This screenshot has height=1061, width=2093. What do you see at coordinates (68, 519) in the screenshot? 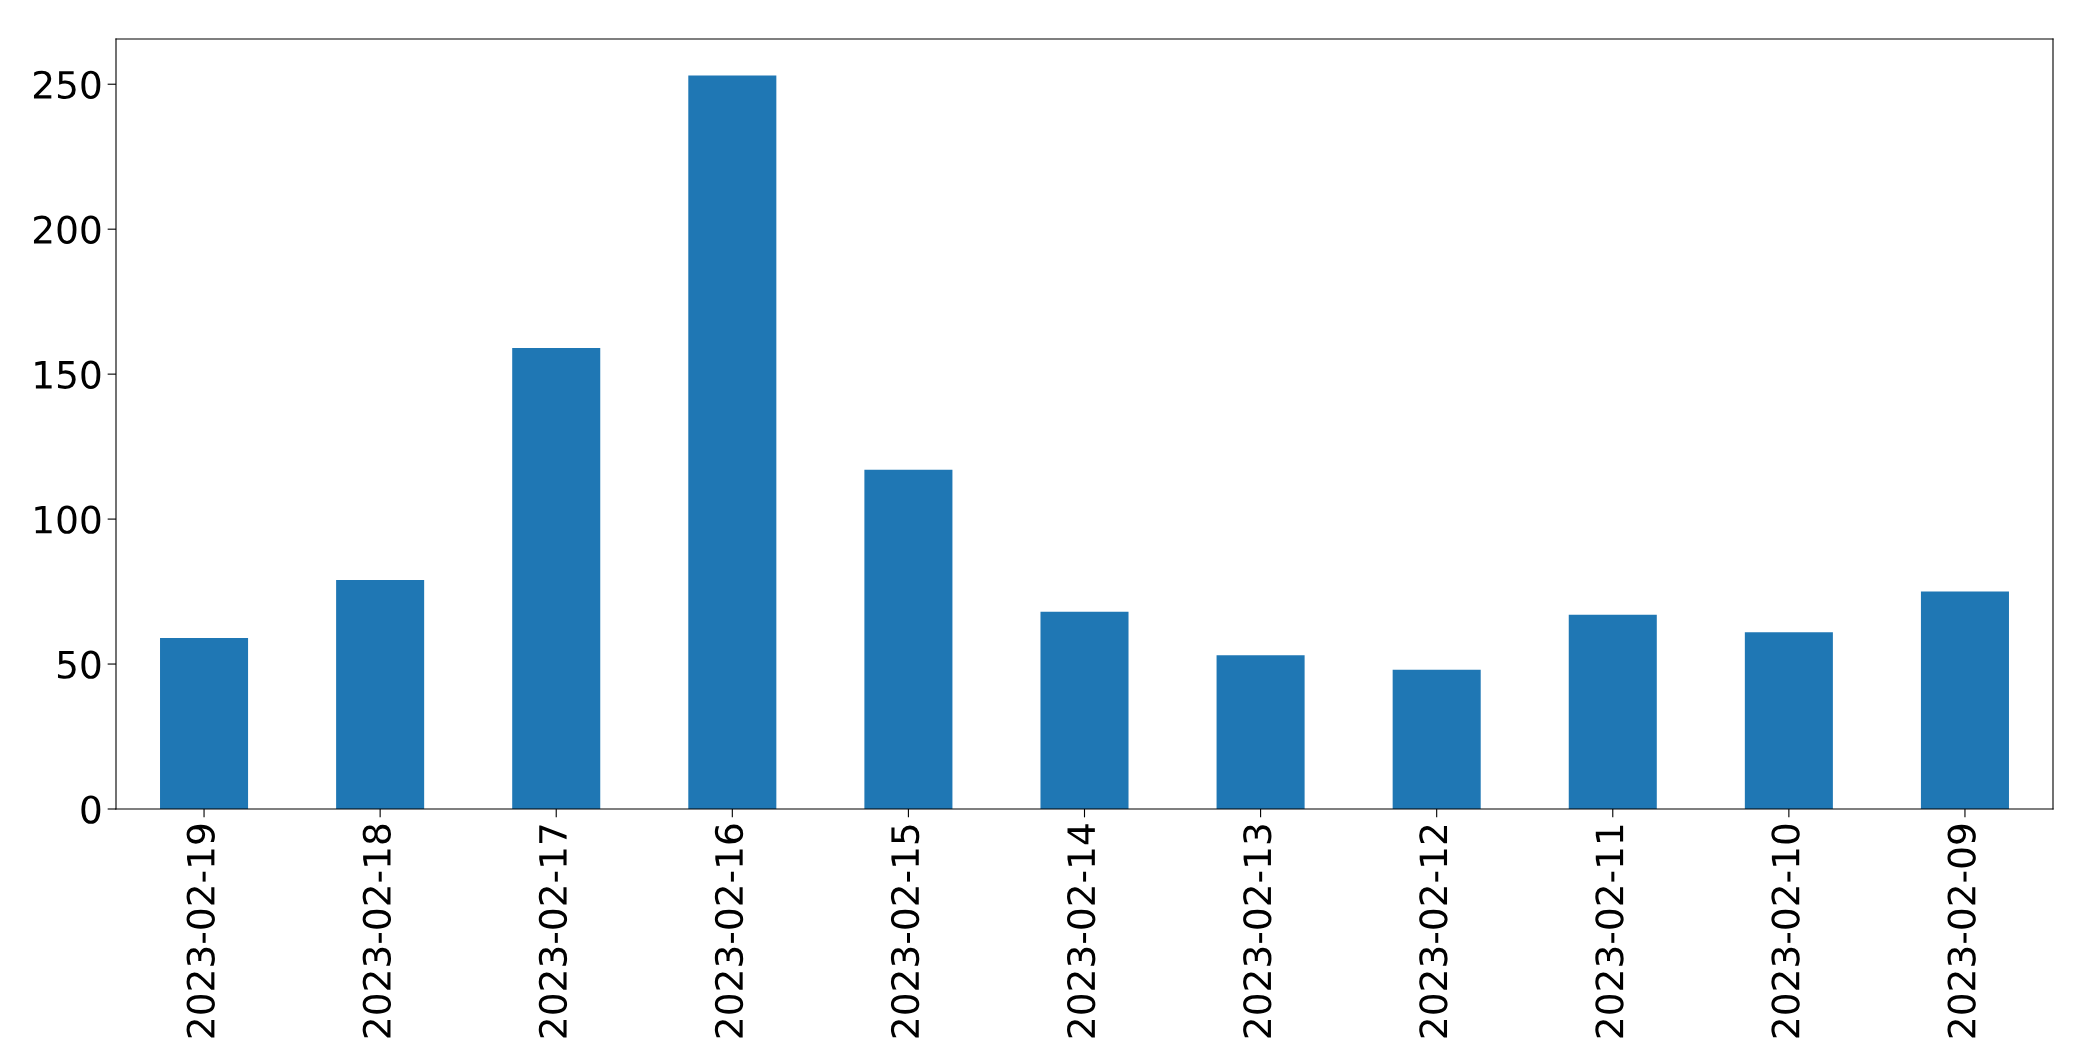
I see `y-tick-label: 100` at bounding box center [68, 519].